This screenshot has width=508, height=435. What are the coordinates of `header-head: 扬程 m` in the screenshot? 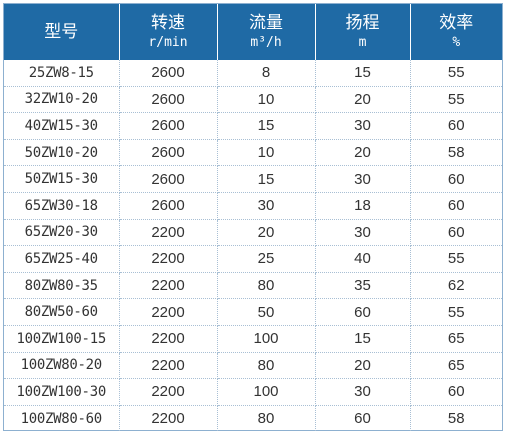 It's located at (363, 32).